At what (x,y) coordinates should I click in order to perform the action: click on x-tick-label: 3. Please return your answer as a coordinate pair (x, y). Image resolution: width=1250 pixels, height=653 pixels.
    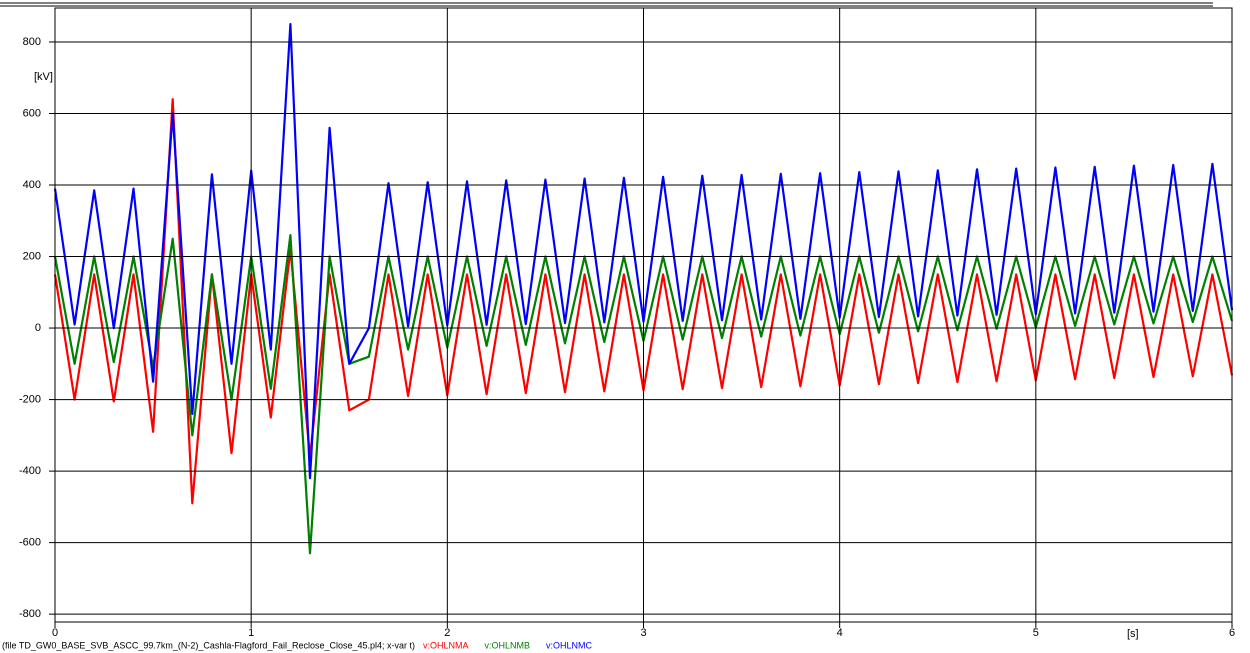
    Looking at the image, I should click on (643, 633).